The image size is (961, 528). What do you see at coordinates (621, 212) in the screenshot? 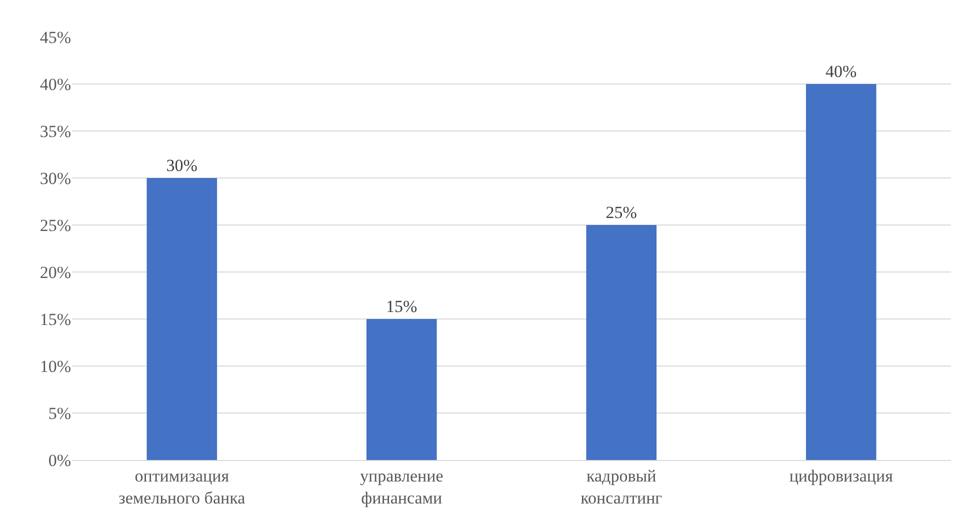
I see `data-label: 25%` at bounding box center [621, 212].